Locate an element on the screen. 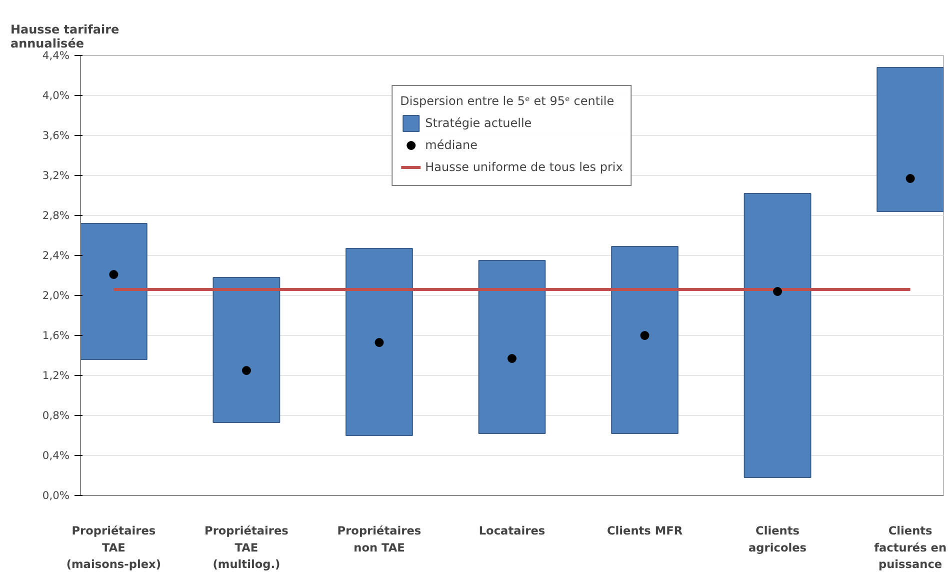 This screenshot has height=574, width=951. y-tick-label: 0,8% is located at coordinates (56, 415).